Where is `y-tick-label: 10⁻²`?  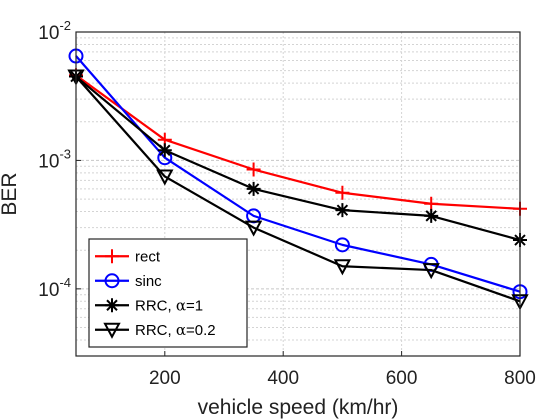 y-tick-label: 10⁻² is located at coordinates (54, 31).